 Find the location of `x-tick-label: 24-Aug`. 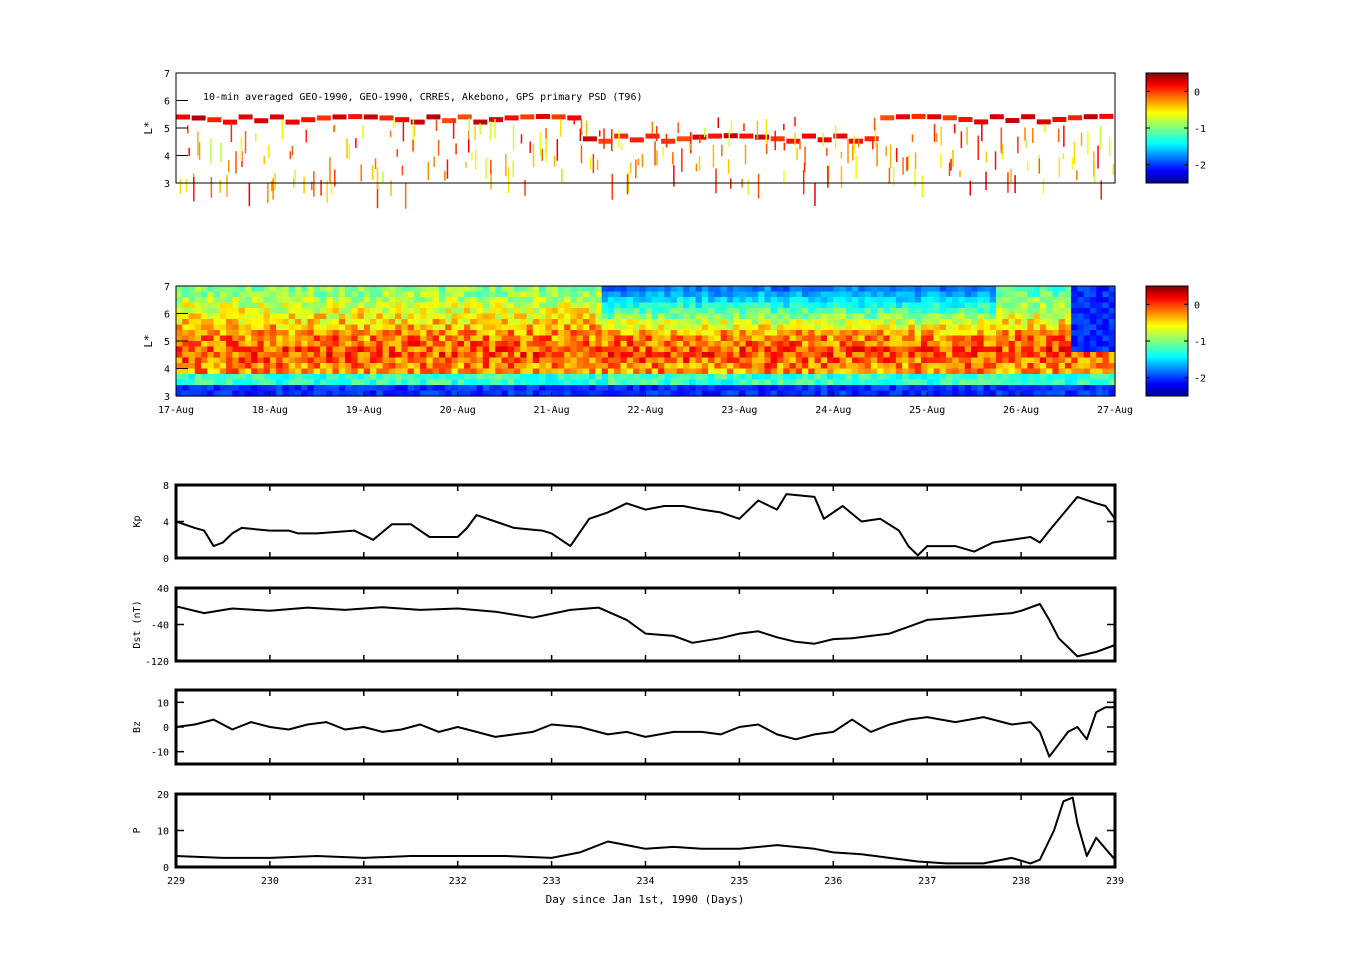

x-tick-label: 24-Aug is located at coordinates (833, 410).